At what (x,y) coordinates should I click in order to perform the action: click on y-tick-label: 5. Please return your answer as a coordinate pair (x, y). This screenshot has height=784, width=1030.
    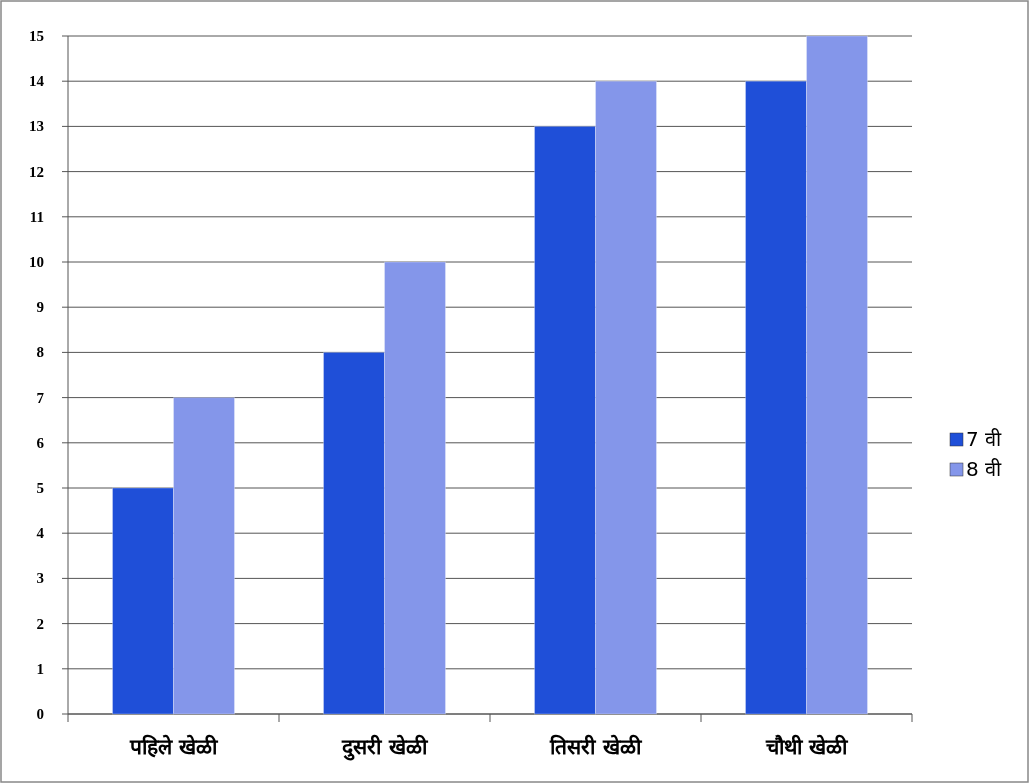
    Looking at the image, I should click on (40, 488).